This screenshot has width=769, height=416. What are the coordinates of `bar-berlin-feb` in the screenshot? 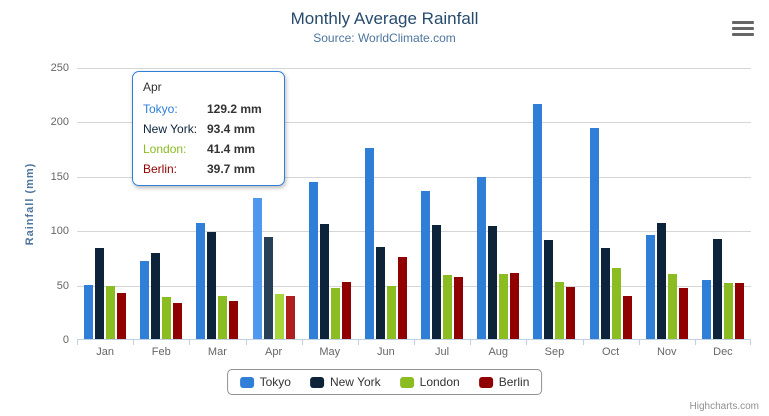 It's located at (178, 320).